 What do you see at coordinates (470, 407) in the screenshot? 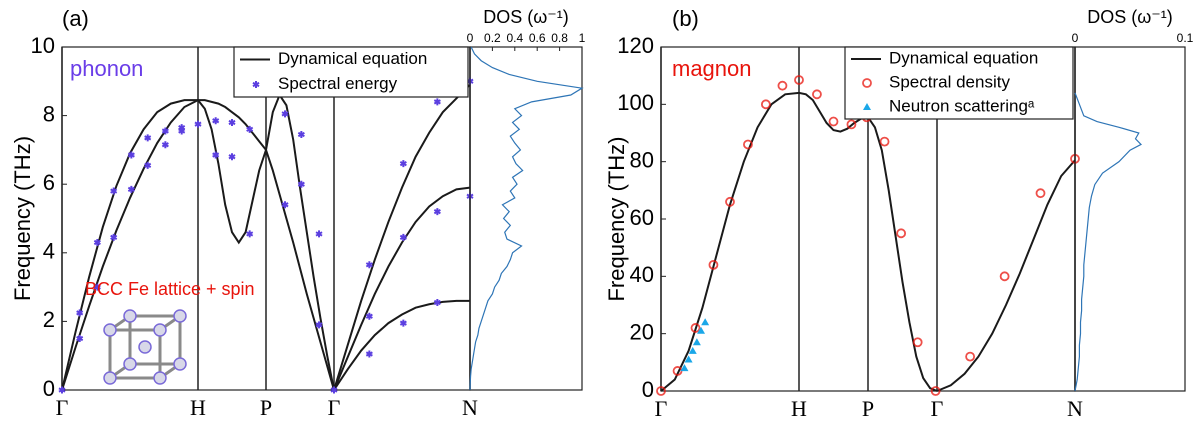
I see `x-tick-label: N` at bounding box center [470, 407].